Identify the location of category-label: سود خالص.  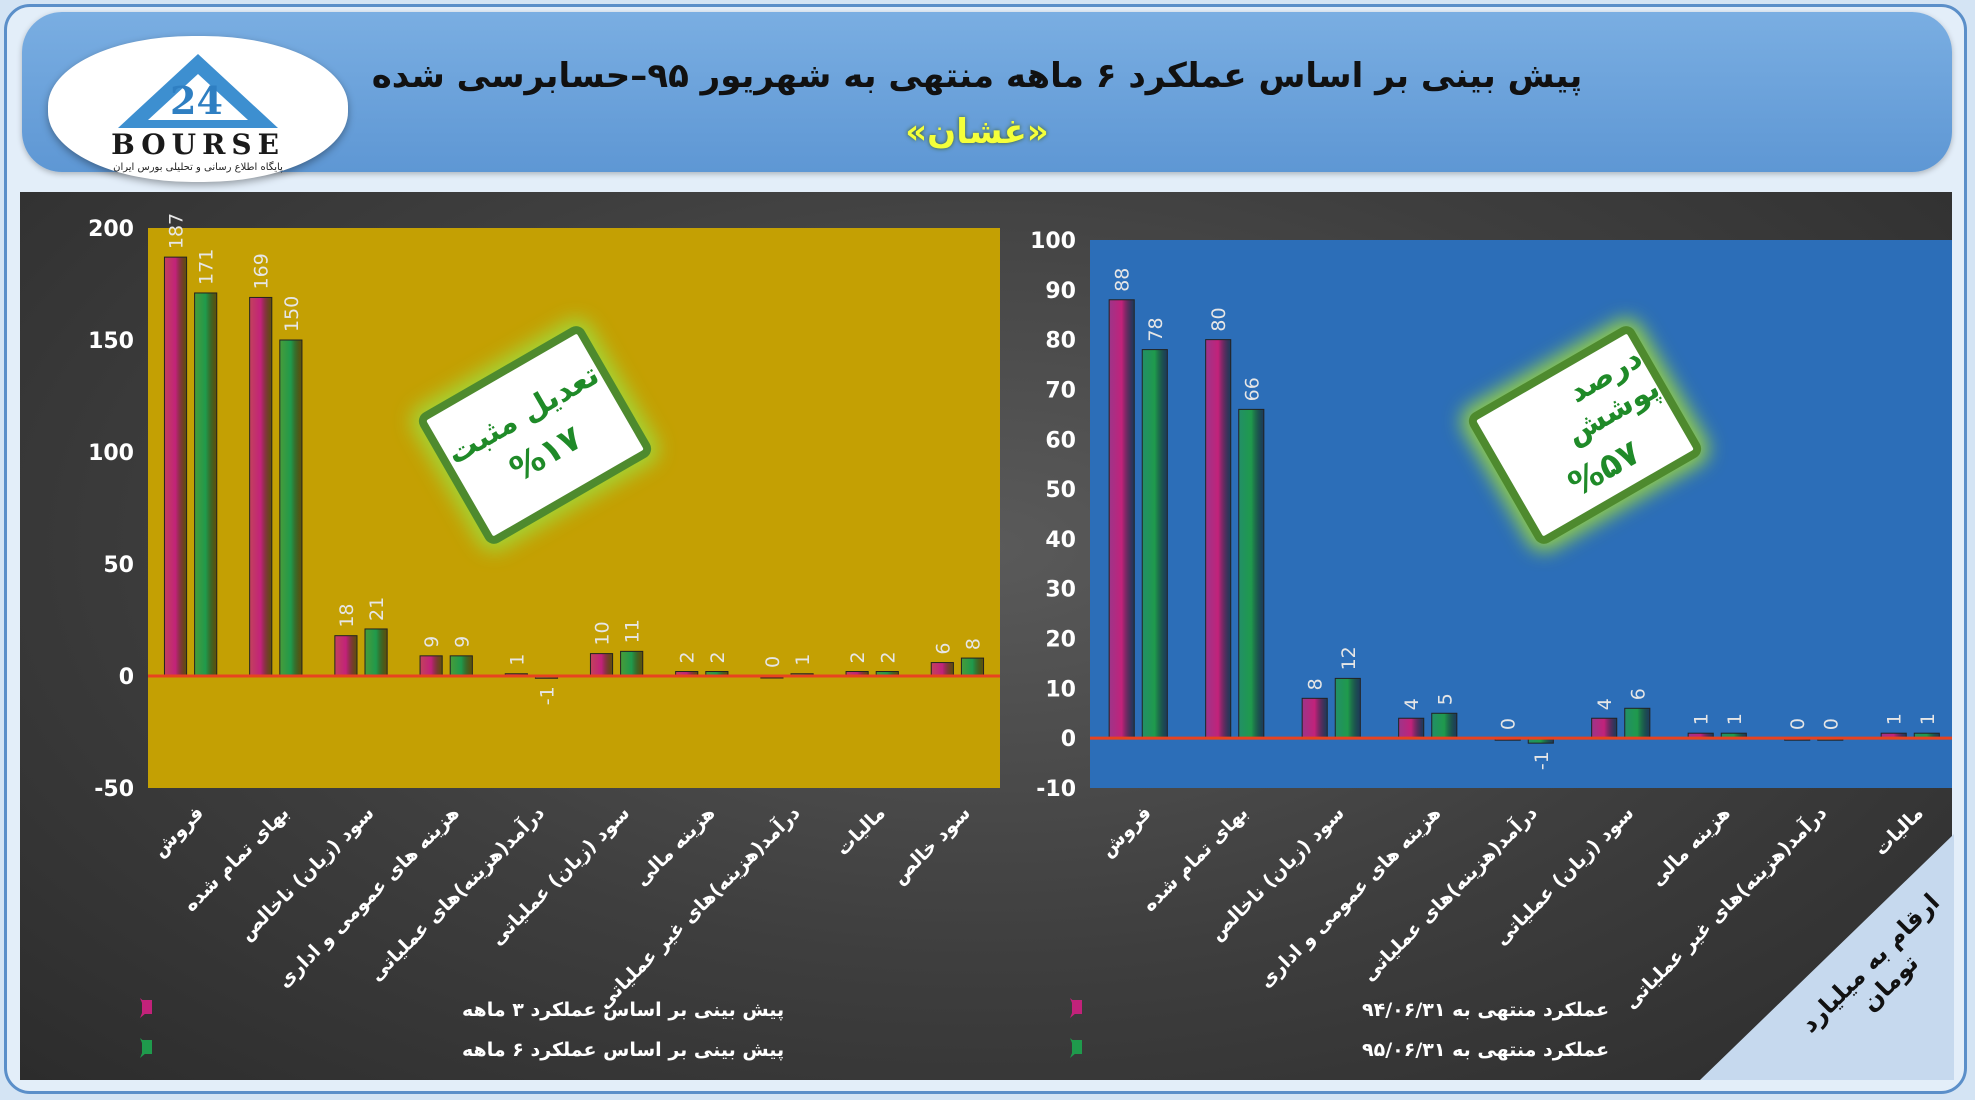
(931, 845).